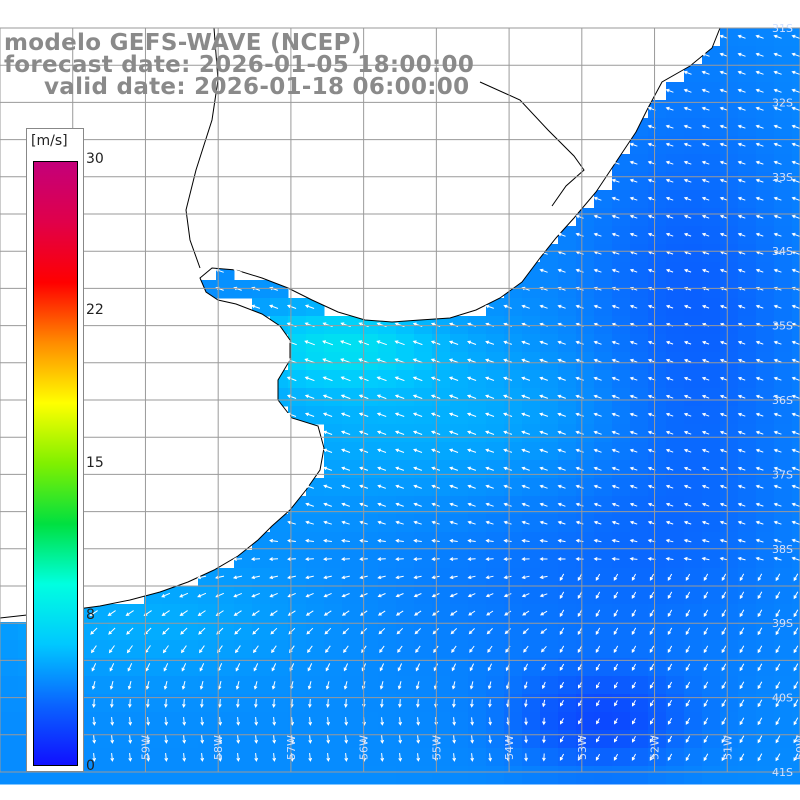 The height and width of the screenshot is (800, 800). Describe the element at coordinates (95, 310) in the screenshot. I see `colorbar-tick-22: 22` at that location.